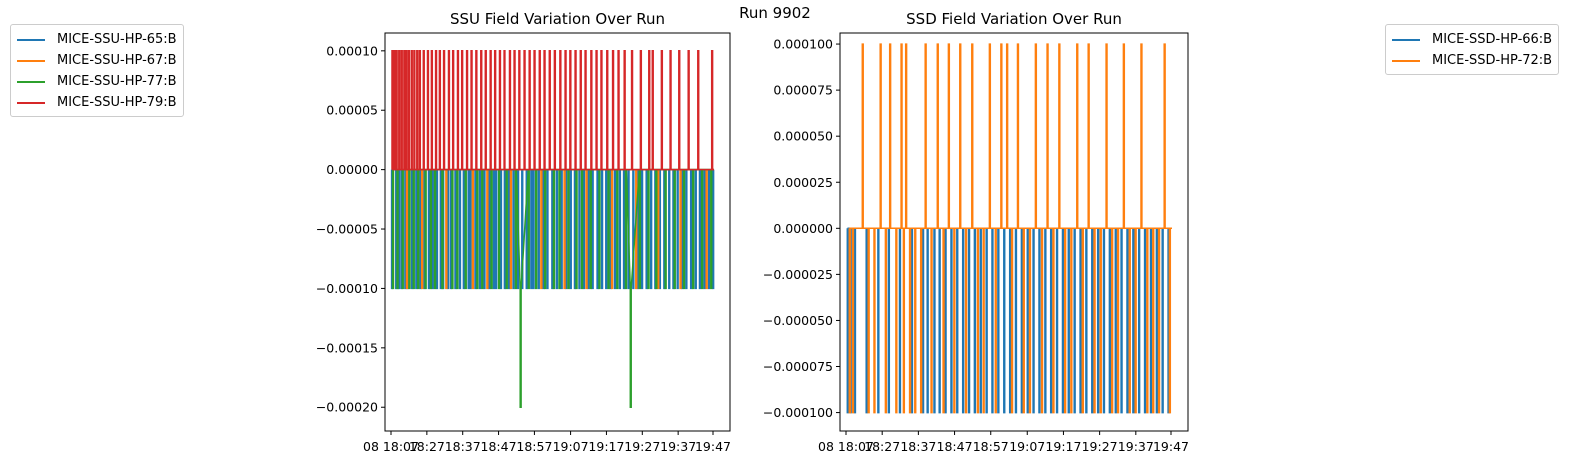 The height and width of the screenshot is (470, 1582). What do you see at coordinates (117, 81) in the screenshot?
I see `legend-label: MICE-SSU-HP-77:B` at bounding box center [117, 81].